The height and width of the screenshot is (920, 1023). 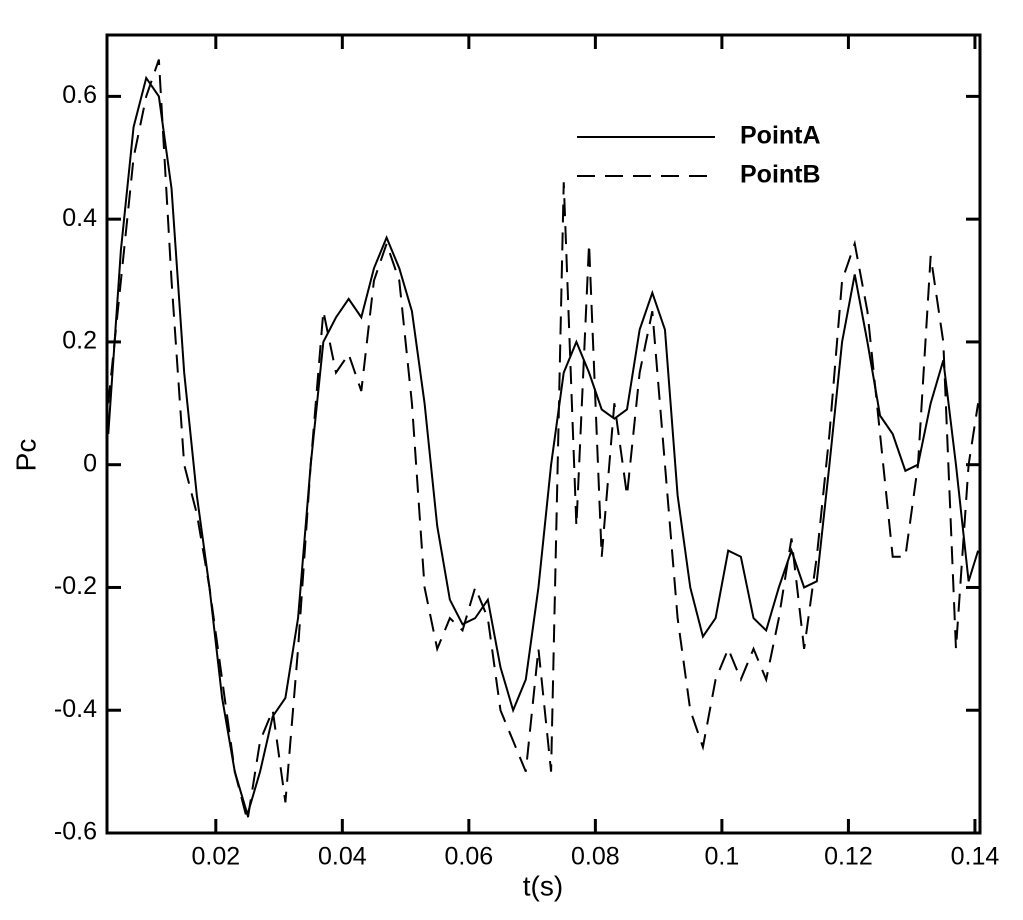 What do you see at coordinates (75, 832) in the screenshot?
I see `y-tick-label: -0.6` at bounding box center [75, 832].